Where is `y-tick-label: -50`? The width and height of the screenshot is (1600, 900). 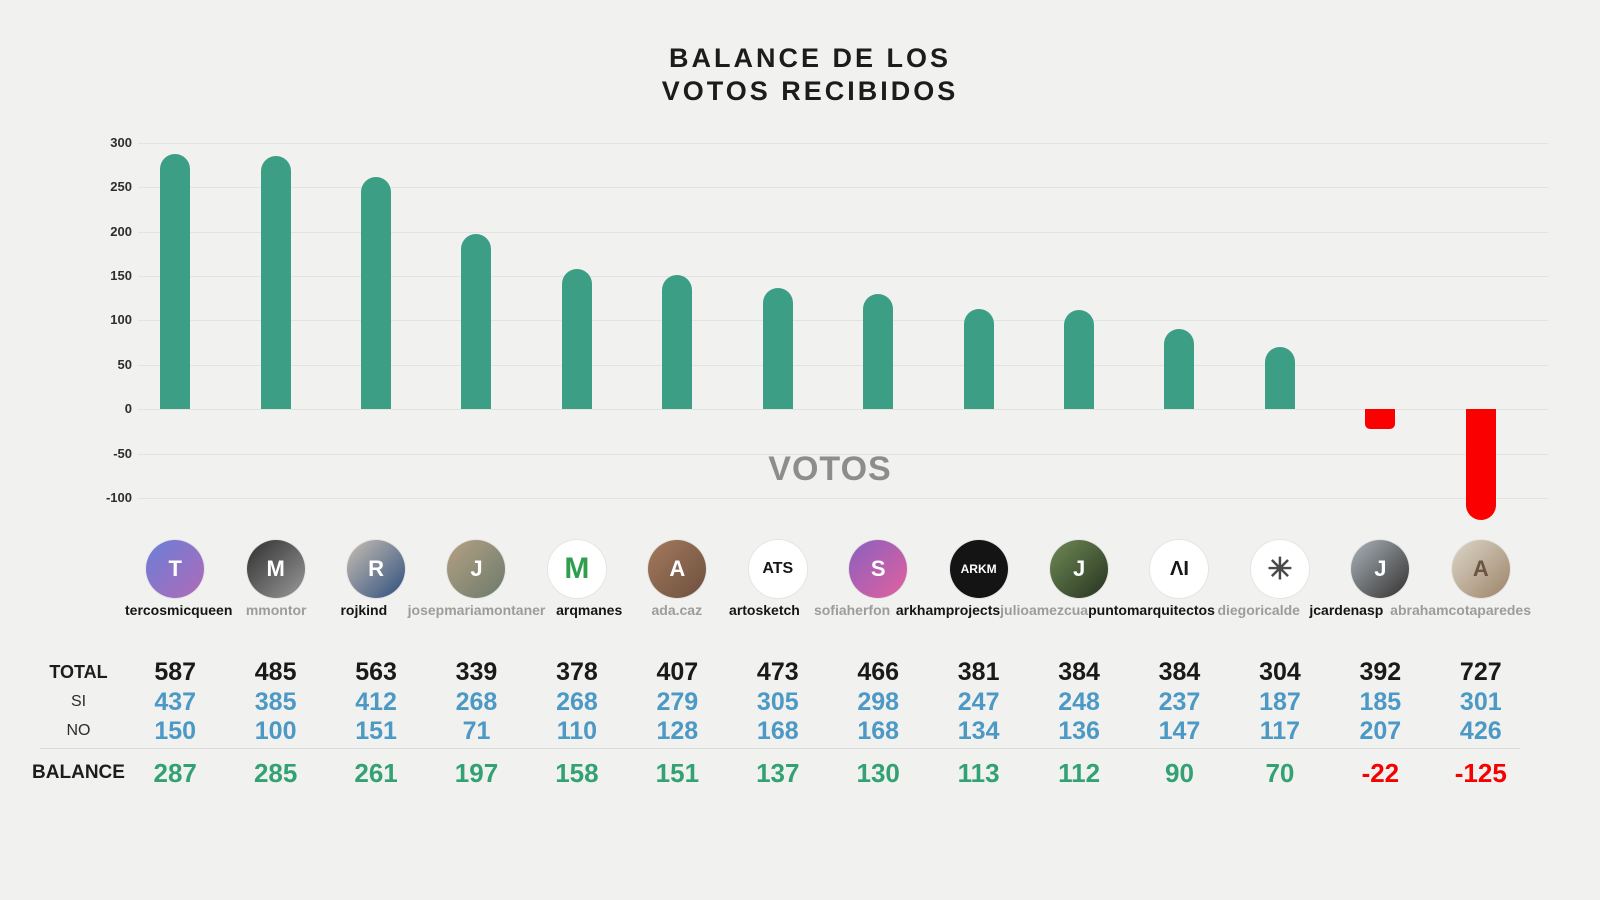 y-tick-label: -50 is located at coordinates (122, 453).